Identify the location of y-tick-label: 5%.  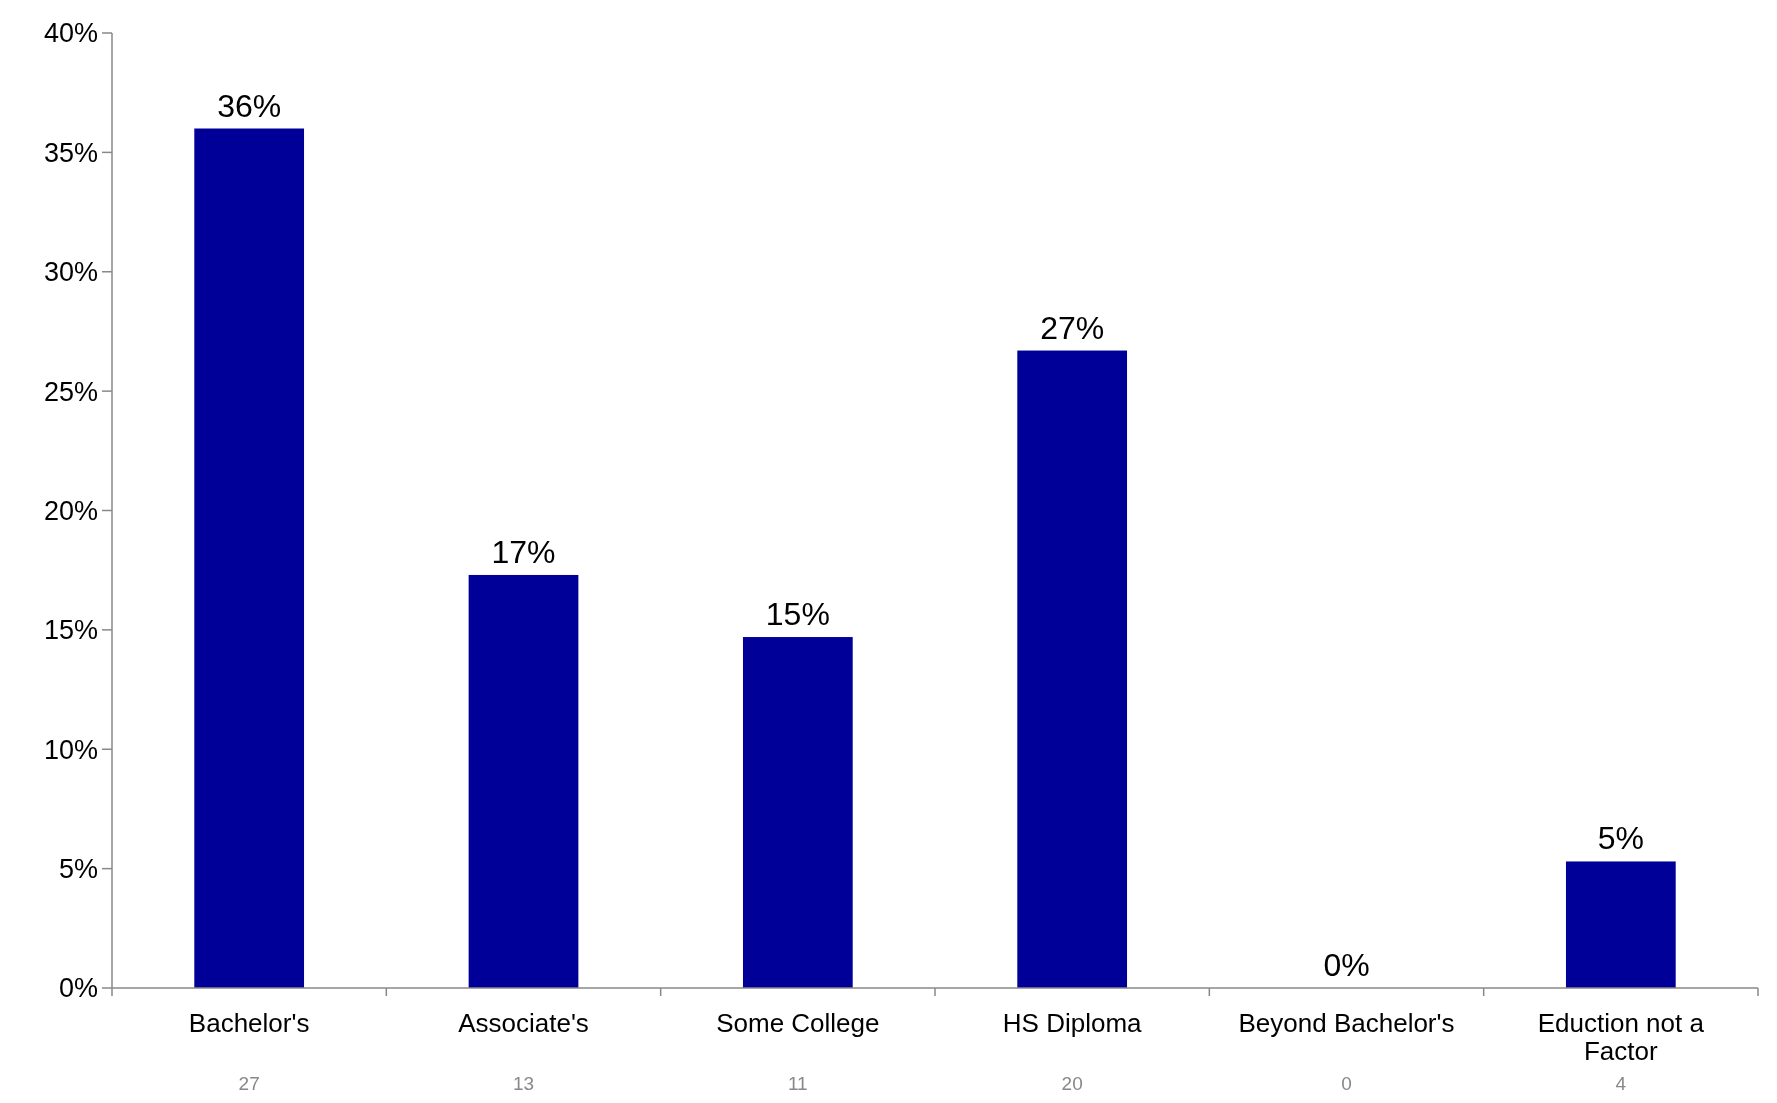
(78, 869).